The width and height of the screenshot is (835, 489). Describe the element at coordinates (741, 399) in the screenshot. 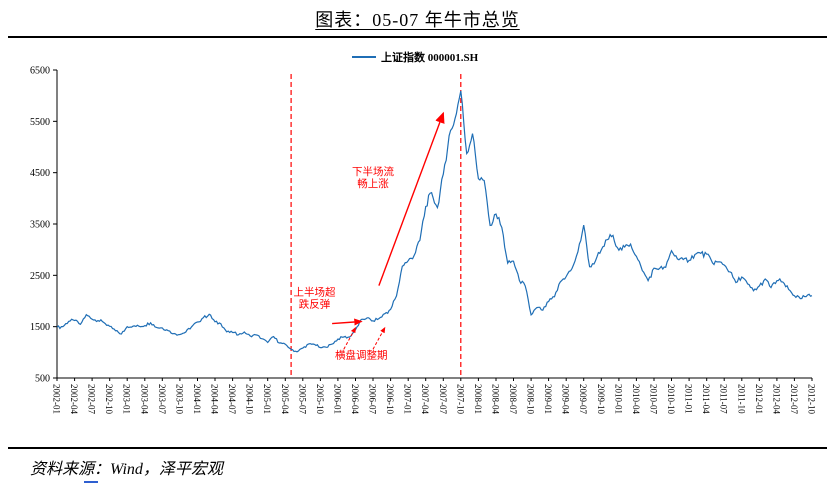

I see `x-tick-label: 2011-10` at that location.